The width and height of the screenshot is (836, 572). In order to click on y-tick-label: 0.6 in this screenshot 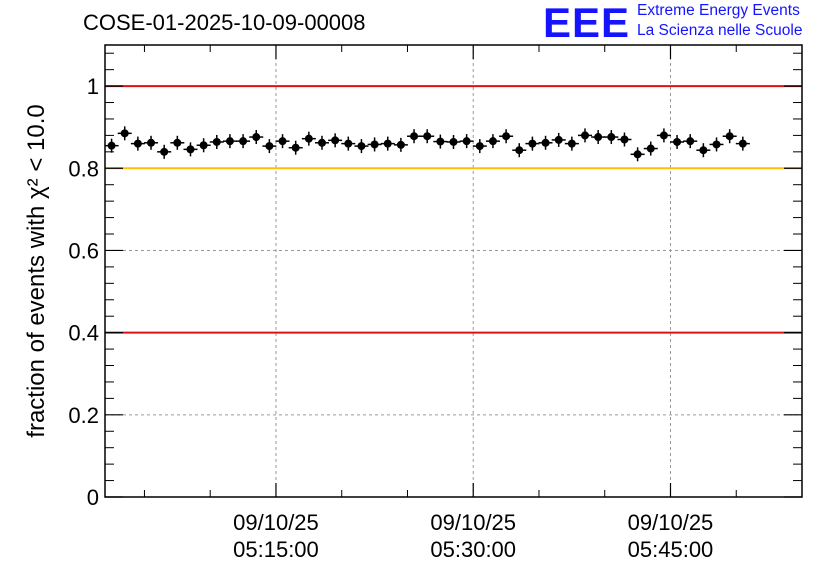, I will do `click(83, 250)`.